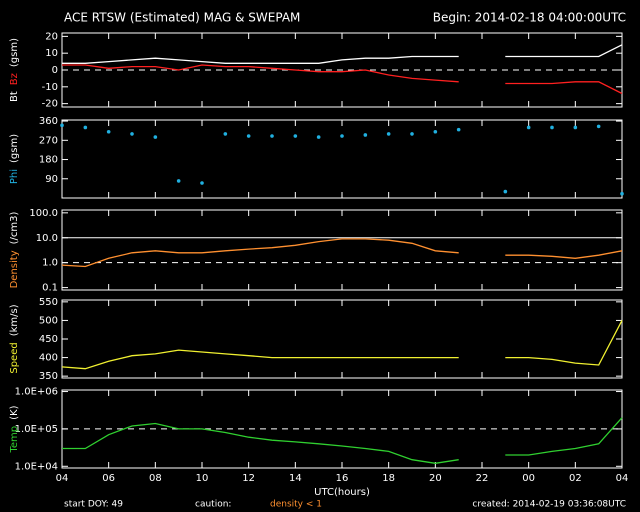 Image resolution: width=640 pixels, height=512 pixels. Describe the element at coordinates (14, 357) in the screenshot. I see `y-axis-label-part: Speed` at that location.